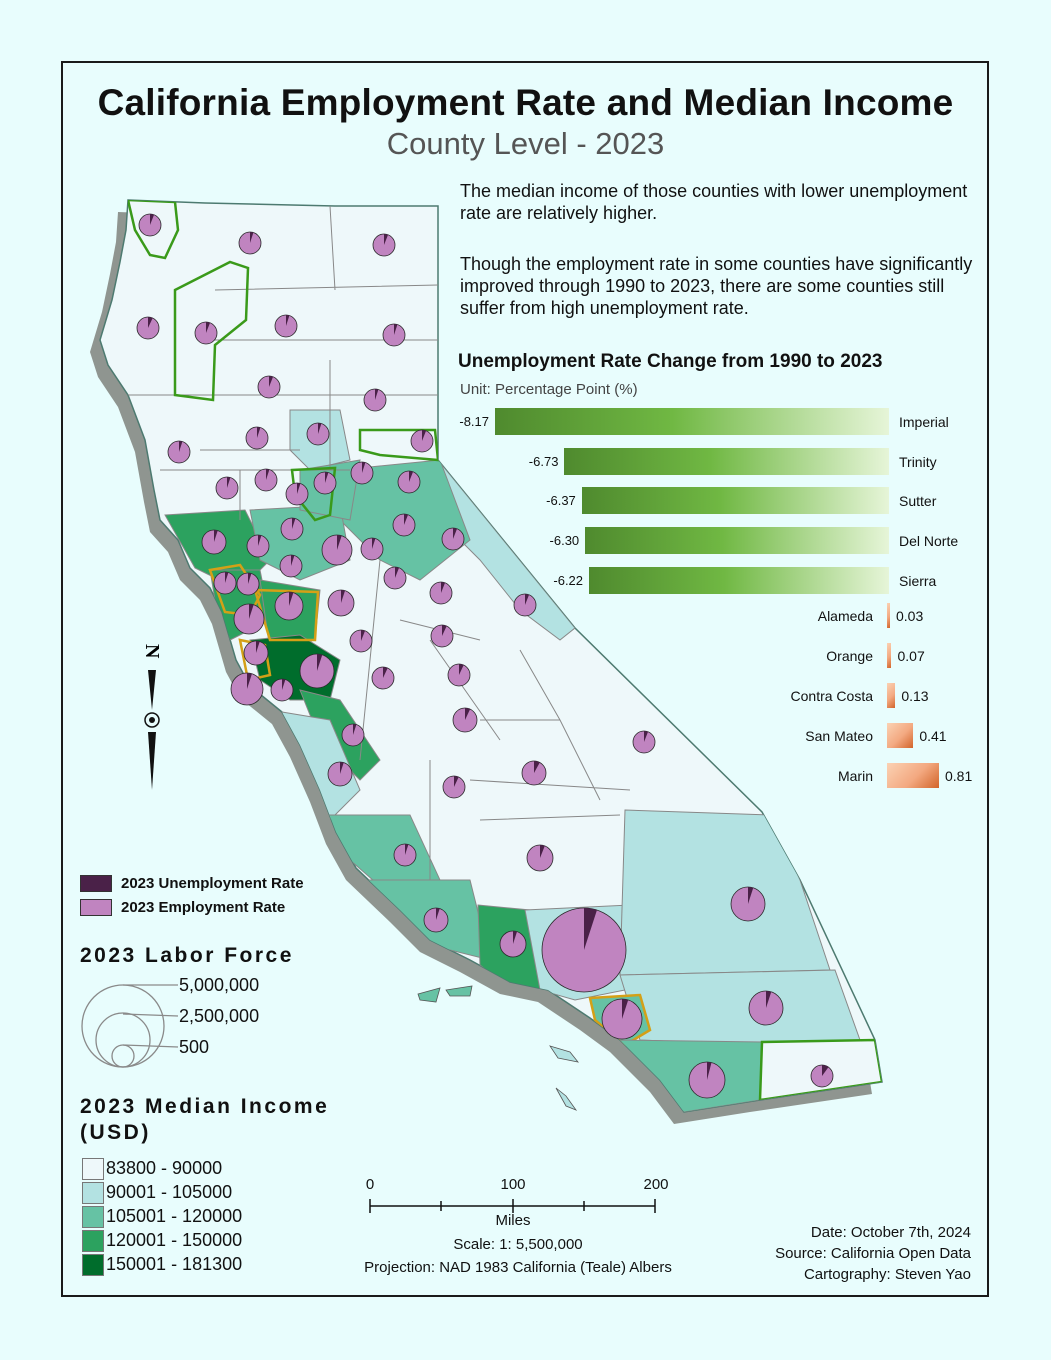 This screenshot has height=1360, width=1051. I want to click on labor-force-title: 2023 Labor Force, so click(187, 955).